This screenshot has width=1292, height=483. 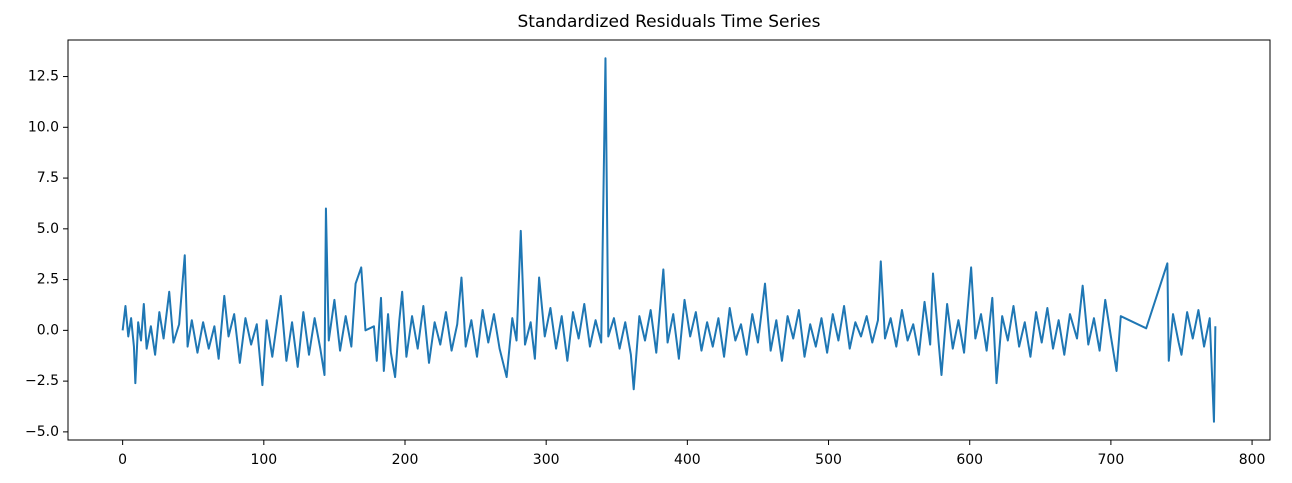 I want to click on y-tick-label: 0.0, so click(x=48, y=330).